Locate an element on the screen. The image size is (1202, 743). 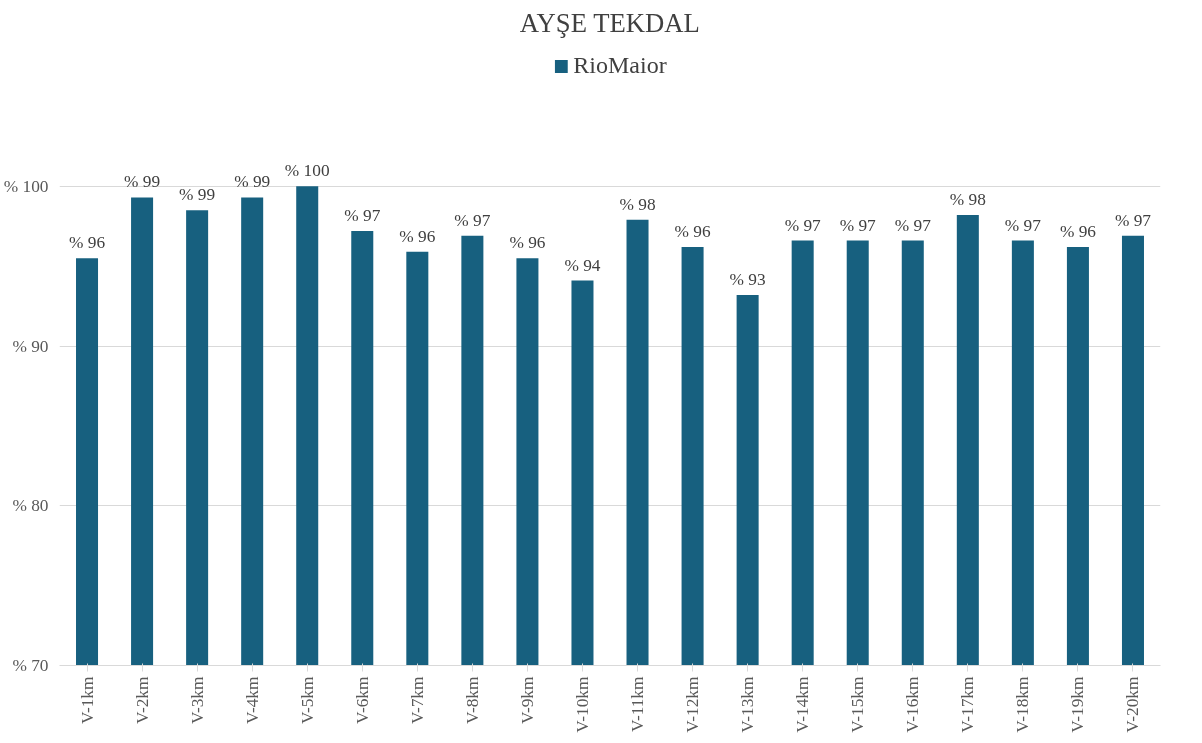
x-tick-label: V-3km is located at coordinates (197, 699).